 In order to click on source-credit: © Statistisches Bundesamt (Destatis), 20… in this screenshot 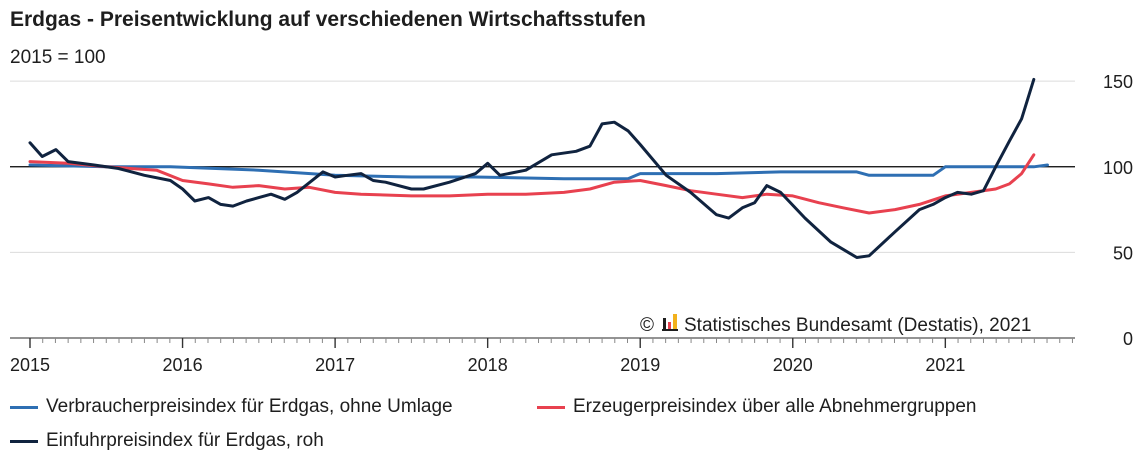, I will do `click(835, 325)`.